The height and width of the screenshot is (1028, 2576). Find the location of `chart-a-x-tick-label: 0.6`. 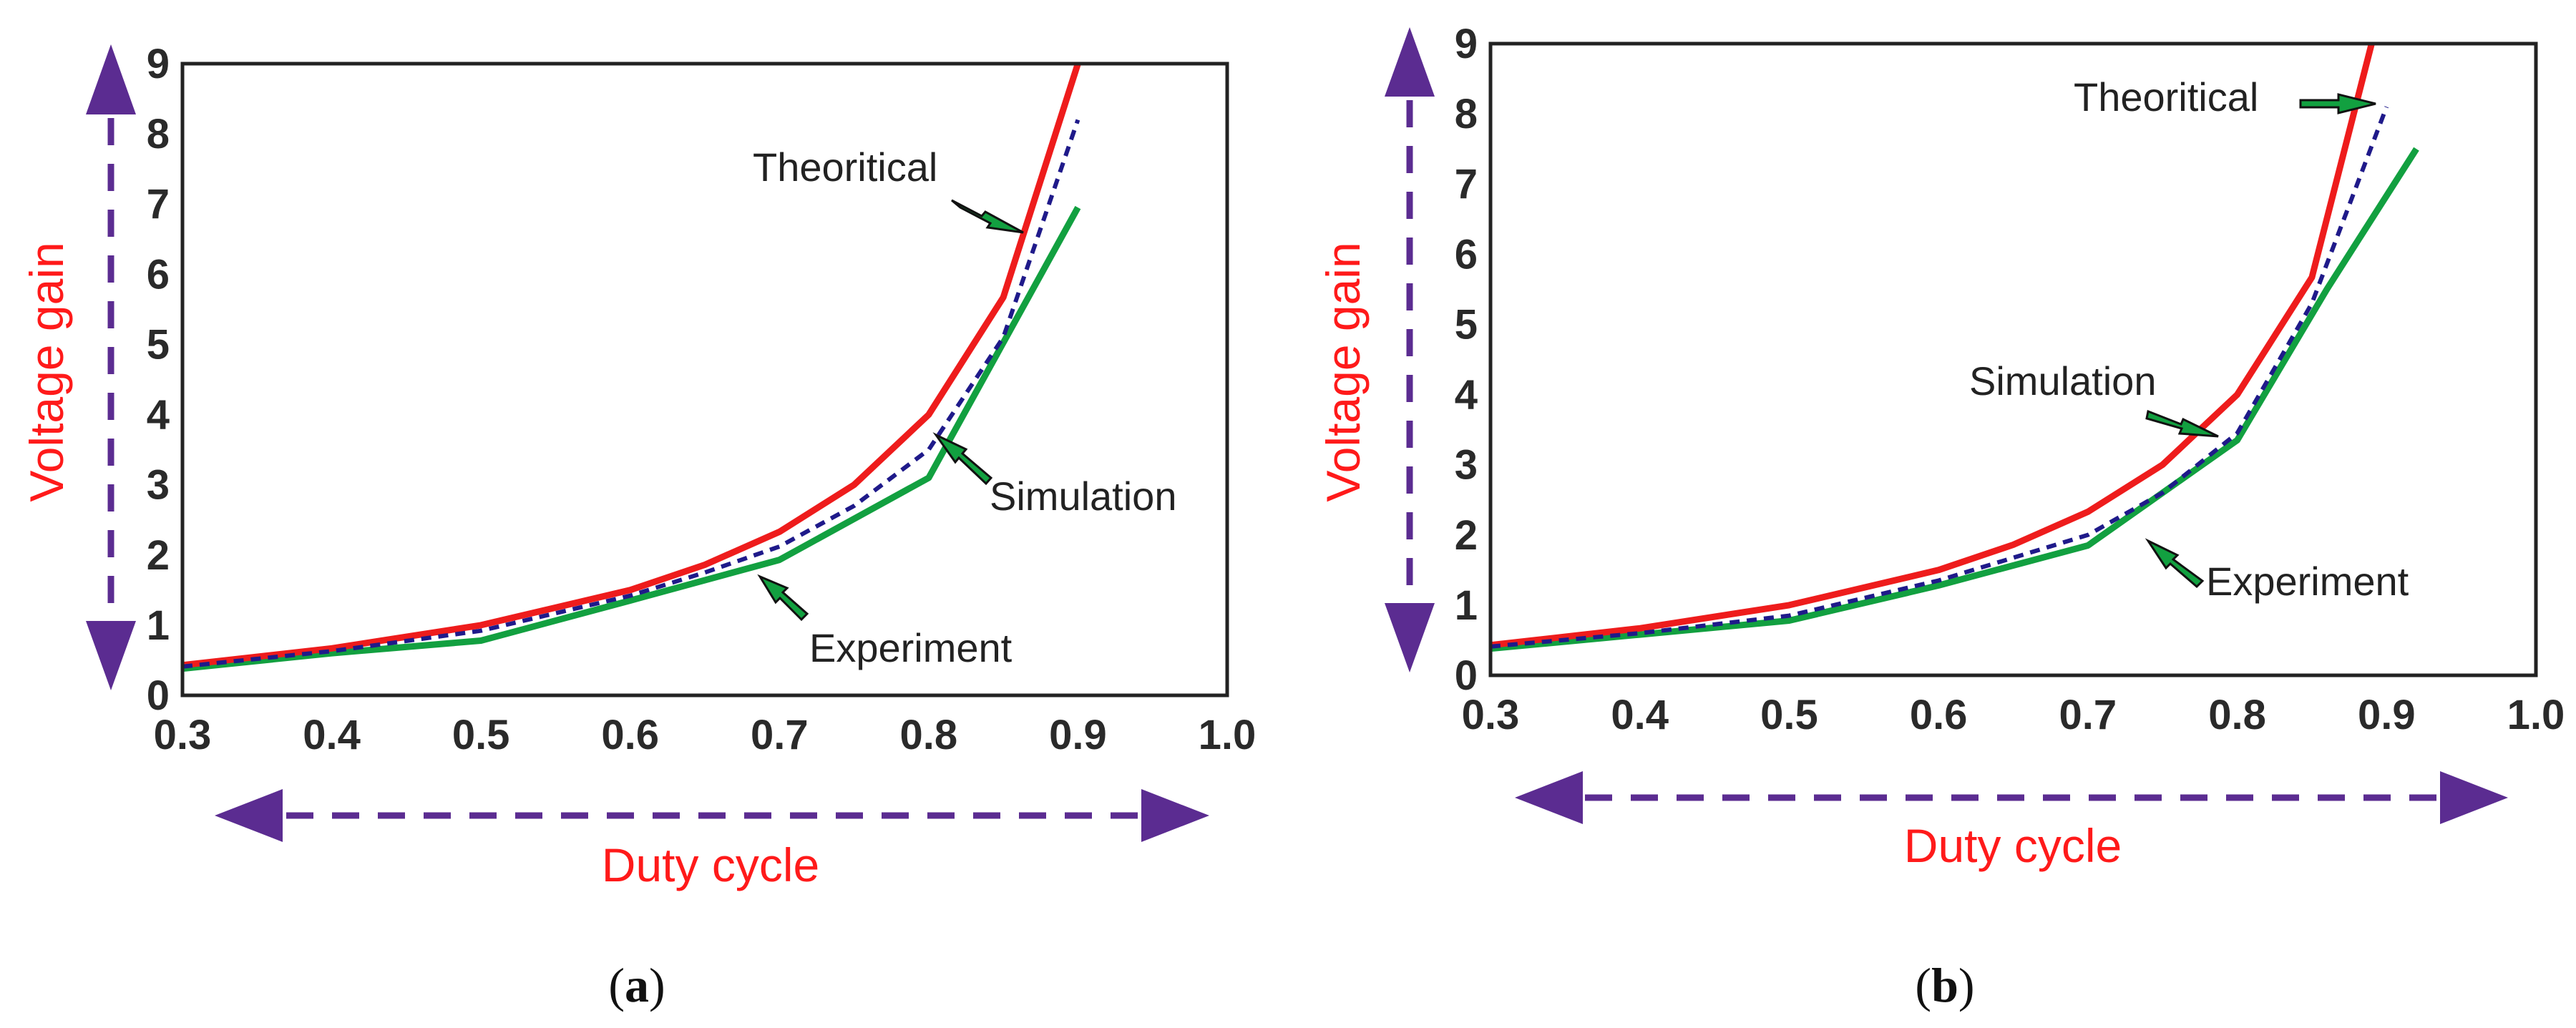

chart-a-x-tick-label: 0.6 is located at coordinates (630, 735).